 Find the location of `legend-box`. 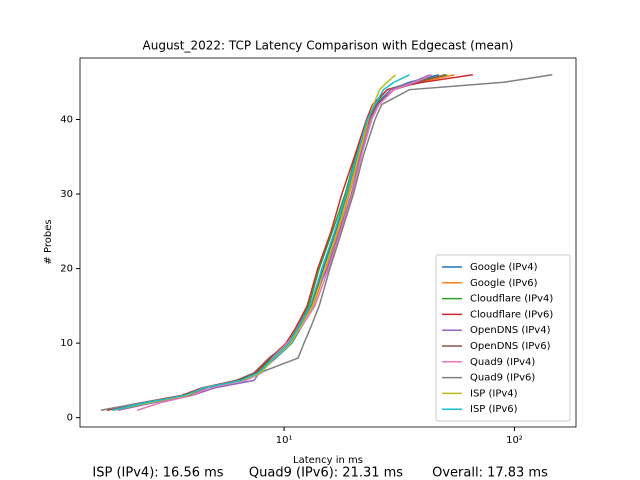

legend-box is located at coordinates (503, 338).